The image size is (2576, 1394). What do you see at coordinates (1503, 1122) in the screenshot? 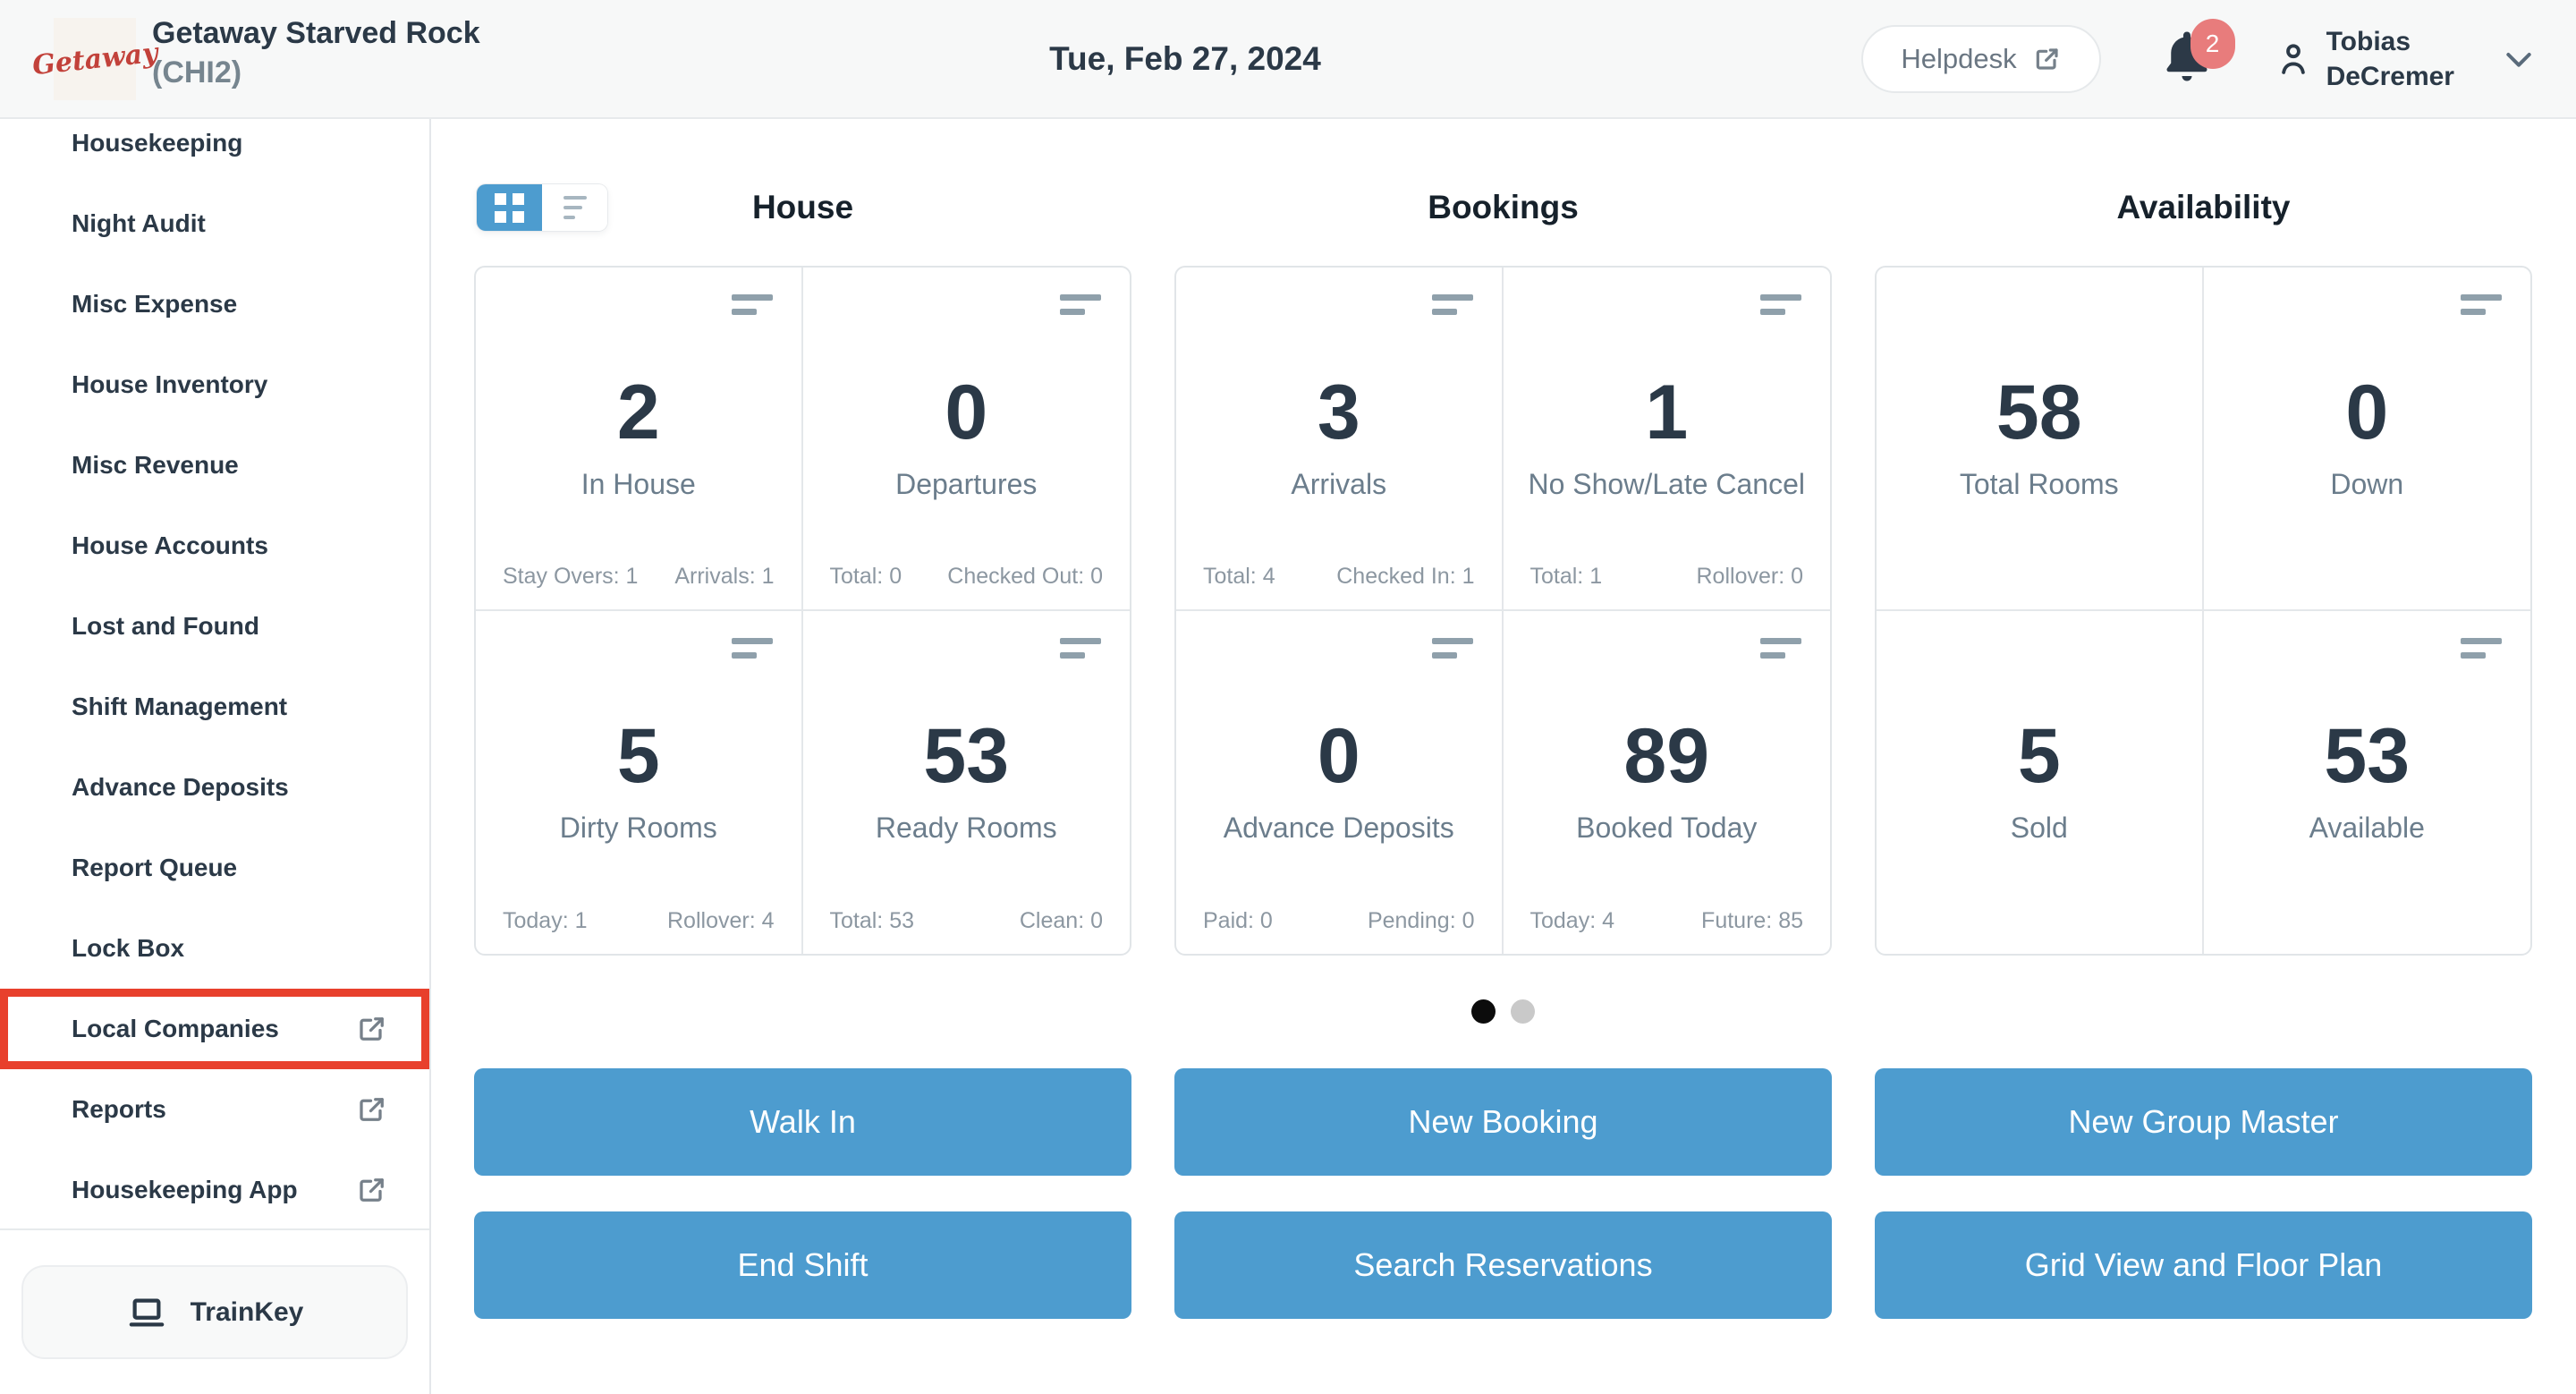
I see `new-booking-button: New Booking` at bounding box center [1503, 1122].